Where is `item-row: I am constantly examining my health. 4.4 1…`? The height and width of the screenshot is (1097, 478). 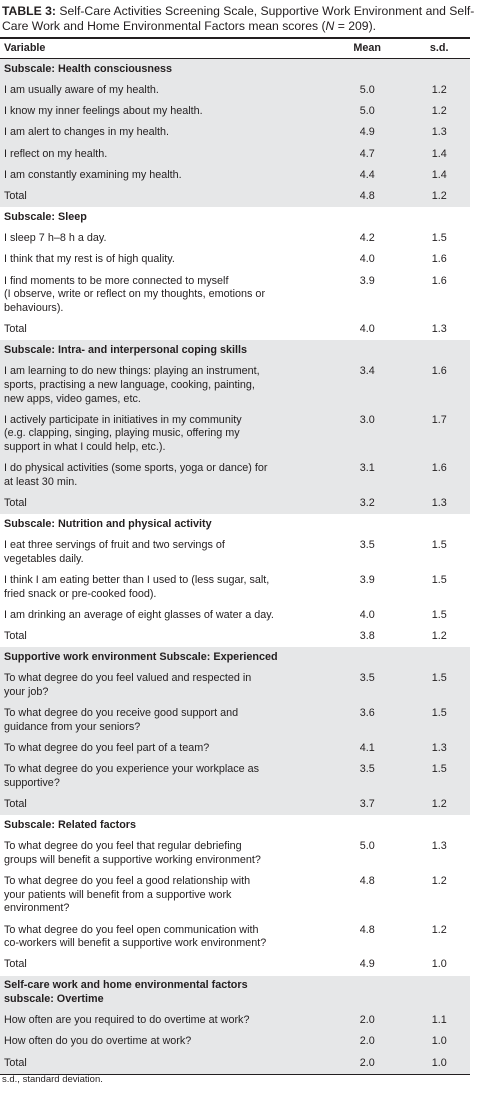 item-row: I am constantly examining my health. 4.4 1… is located at coordinates (235, 175).